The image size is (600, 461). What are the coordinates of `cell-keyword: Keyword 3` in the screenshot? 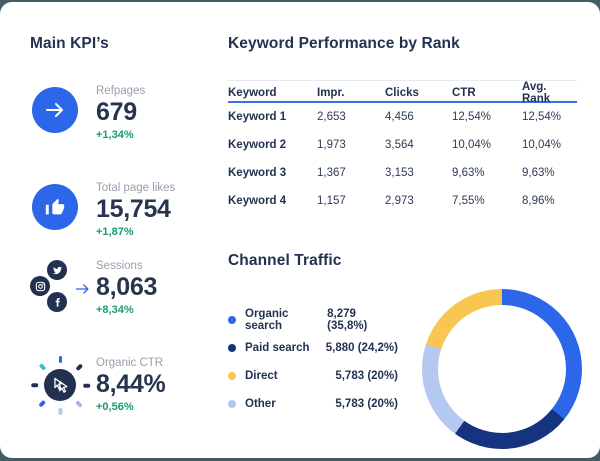 It's located at (257, 173).